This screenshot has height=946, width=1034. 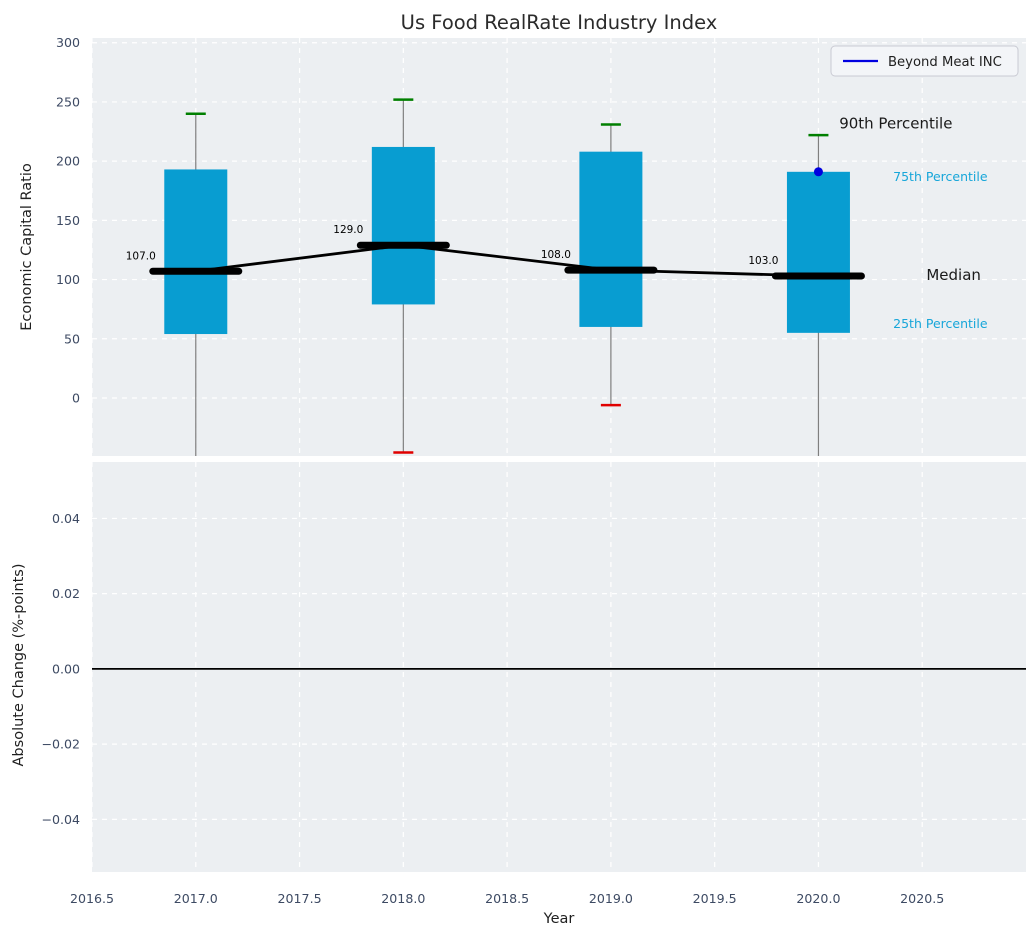 What do you see at coordinates (196, 898) in the screenshot?
I see `x-tick-label: 2017.0` at bounding box center [196, 898].